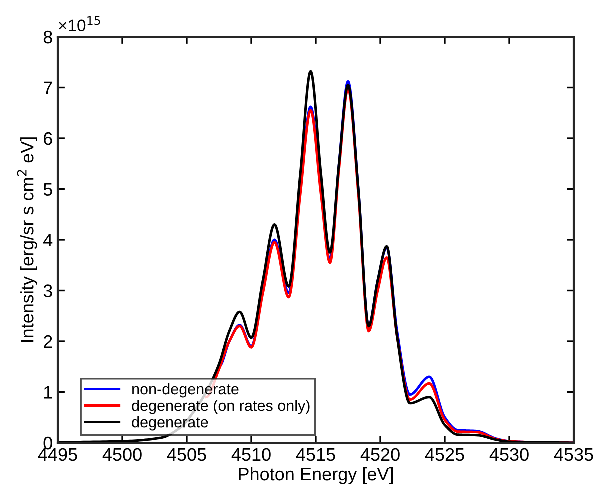  What do you see at coordinates (48, 139) in the screenshot?
I see `y-tick-label: 6` at bounding box center [48, 139].